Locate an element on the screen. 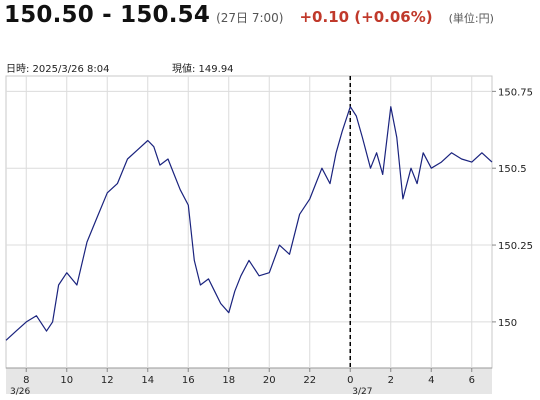  unit-label: (単位:円) is located at coordinates (471, 18).